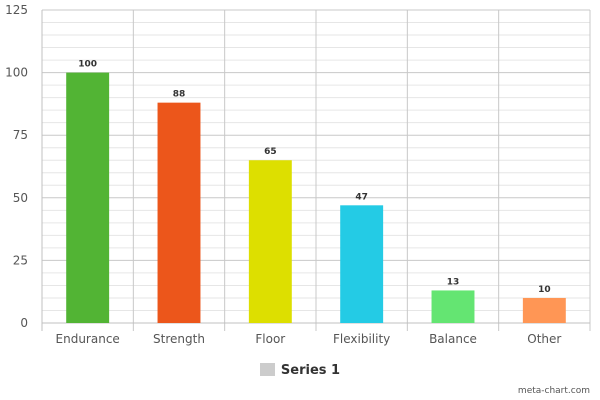 The width and height of the screenshot is (600, 400). What do you see at coordinates (270, 152) in the screenshot?
I see `data-label: 65` at bounding box center [270, 152].